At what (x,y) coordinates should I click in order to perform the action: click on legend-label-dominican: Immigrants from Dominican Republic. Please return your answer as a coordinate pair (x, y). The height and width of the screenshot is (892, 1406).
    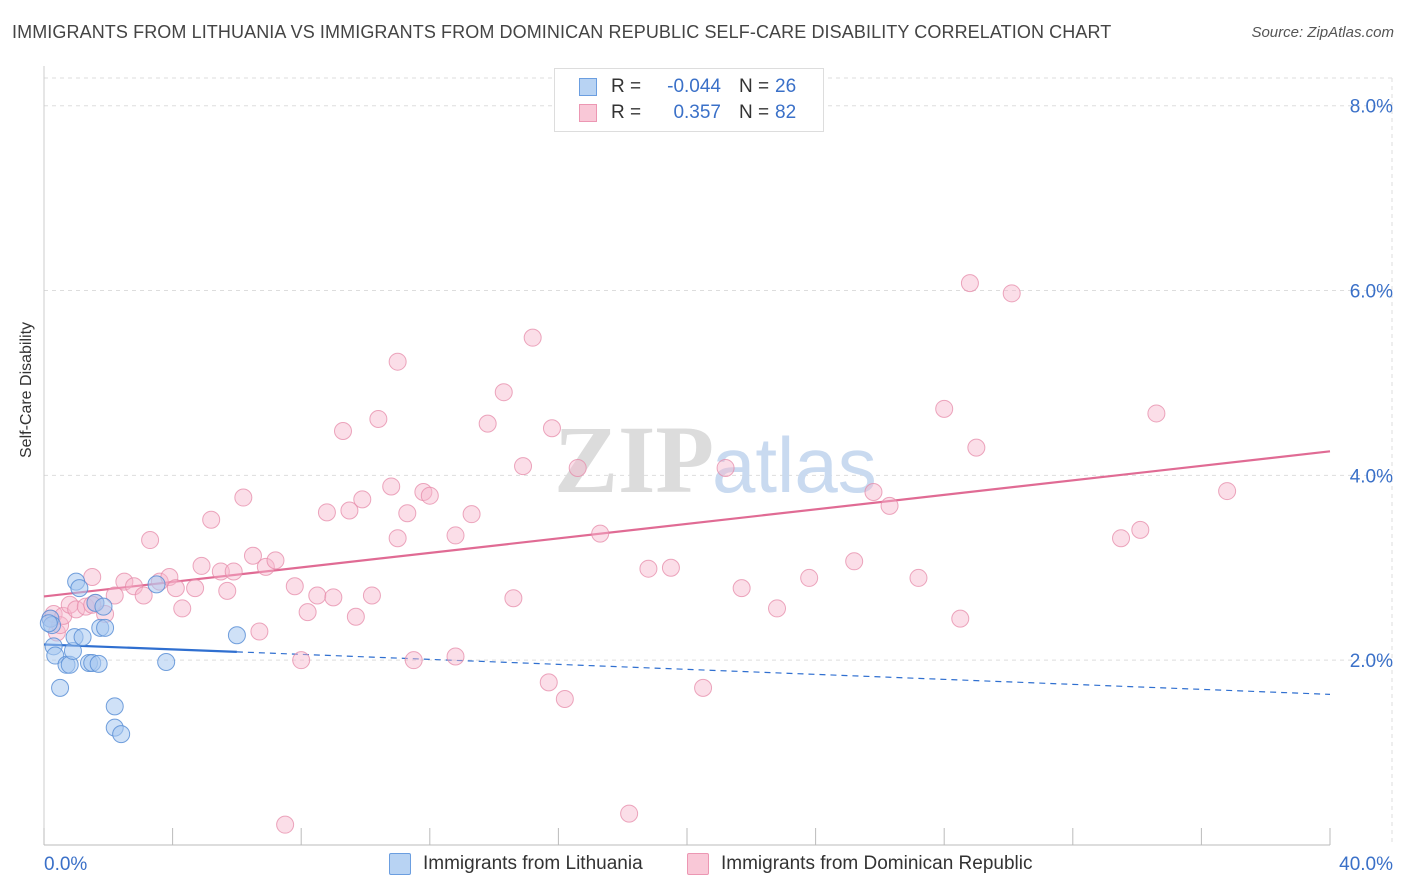
    Looking at the image, I should click on (877, 863).